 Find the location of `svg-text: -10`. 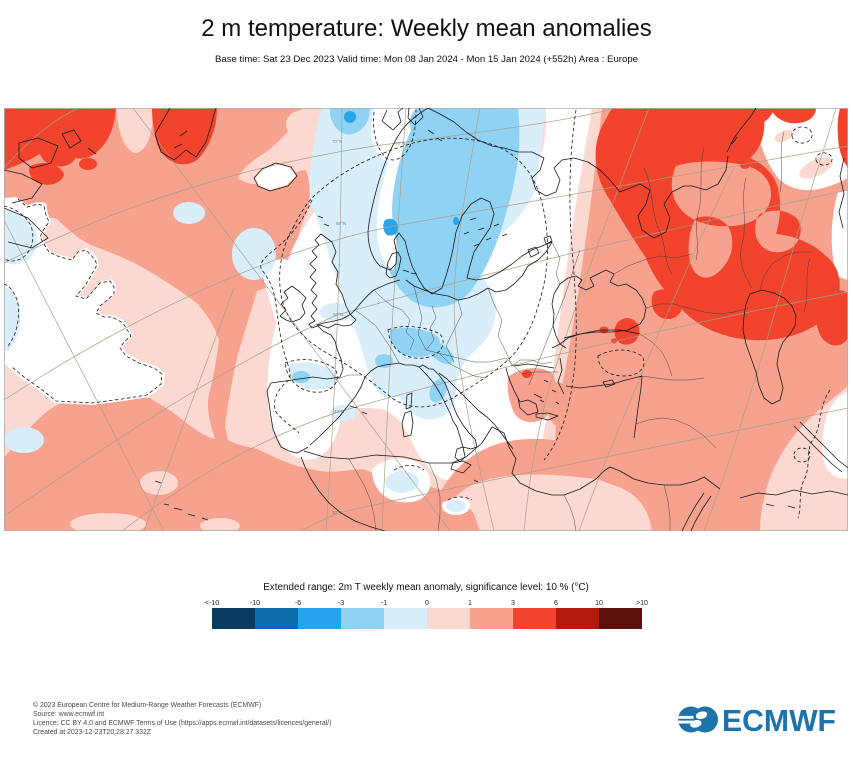

svg-text: -10 is located at coordinates (255, 603).